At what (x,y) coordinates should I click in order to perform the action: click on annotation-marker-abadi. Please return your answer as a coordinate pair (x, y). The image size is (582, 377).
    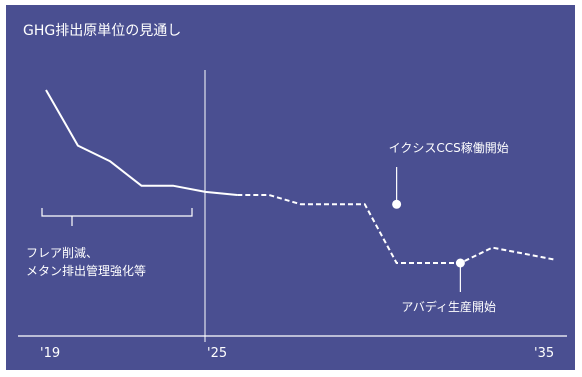
    Looking at the image, I should click on (460, 263).